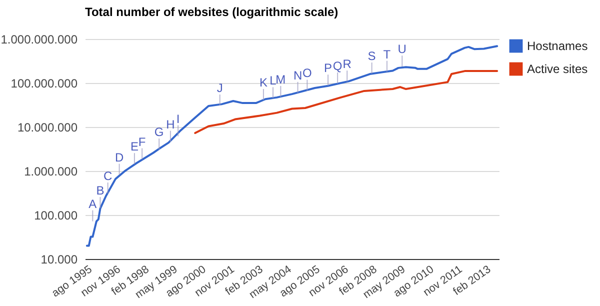  What do you see at coordinates (307, 73) in the screenshot?
I see `annotation: O` at bounding box center [307, 73].